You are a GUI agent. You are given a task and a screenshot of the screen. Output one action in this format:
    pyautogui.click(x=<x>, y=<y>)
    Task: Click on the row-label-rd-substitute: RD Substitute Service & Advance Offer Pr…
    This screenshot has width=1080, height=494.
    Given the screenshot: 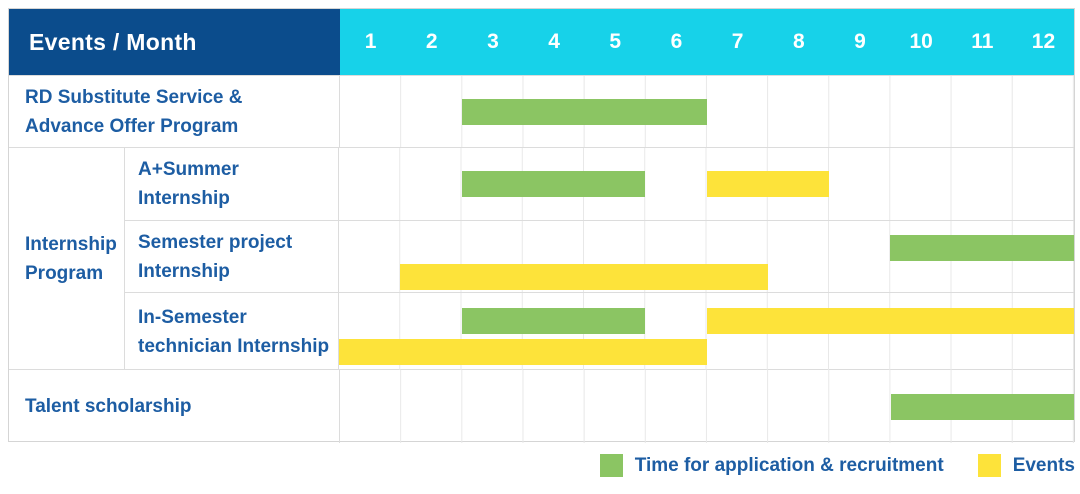 What is the action you would take?
    pyautogui.click(x=174, y=111)
    